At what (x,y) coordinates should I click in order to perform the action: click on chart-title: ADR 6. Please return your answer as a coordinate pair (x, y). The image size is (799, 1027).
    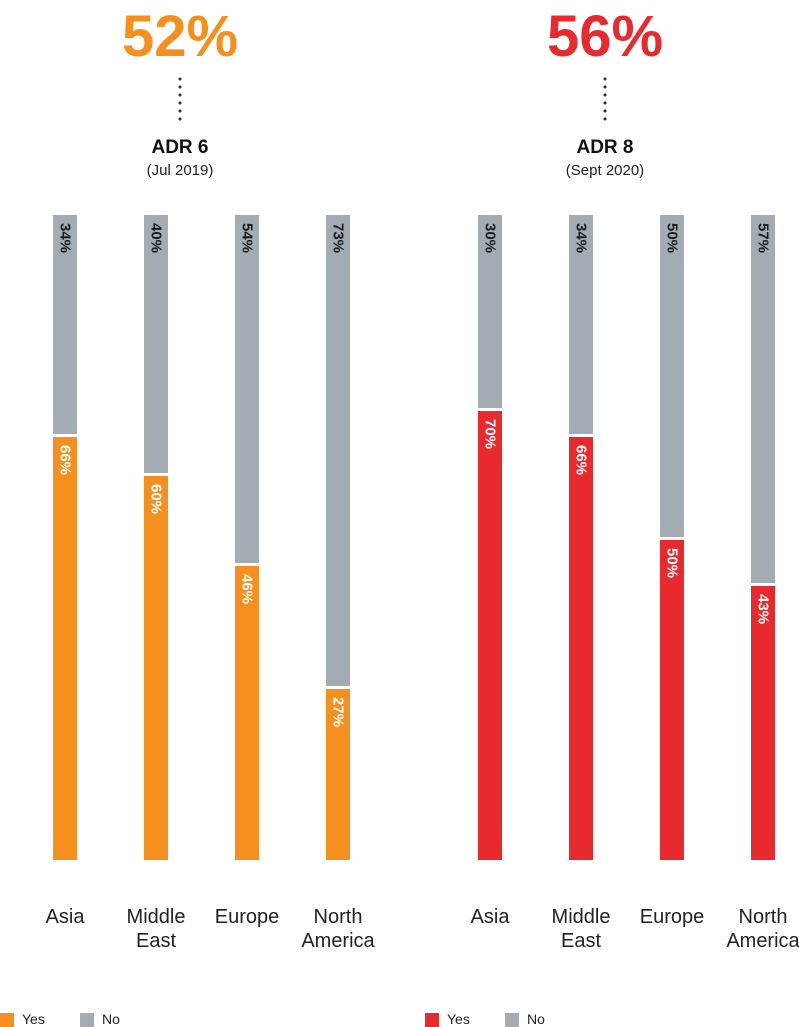
    Looking at the image, I should click on (180, 147).